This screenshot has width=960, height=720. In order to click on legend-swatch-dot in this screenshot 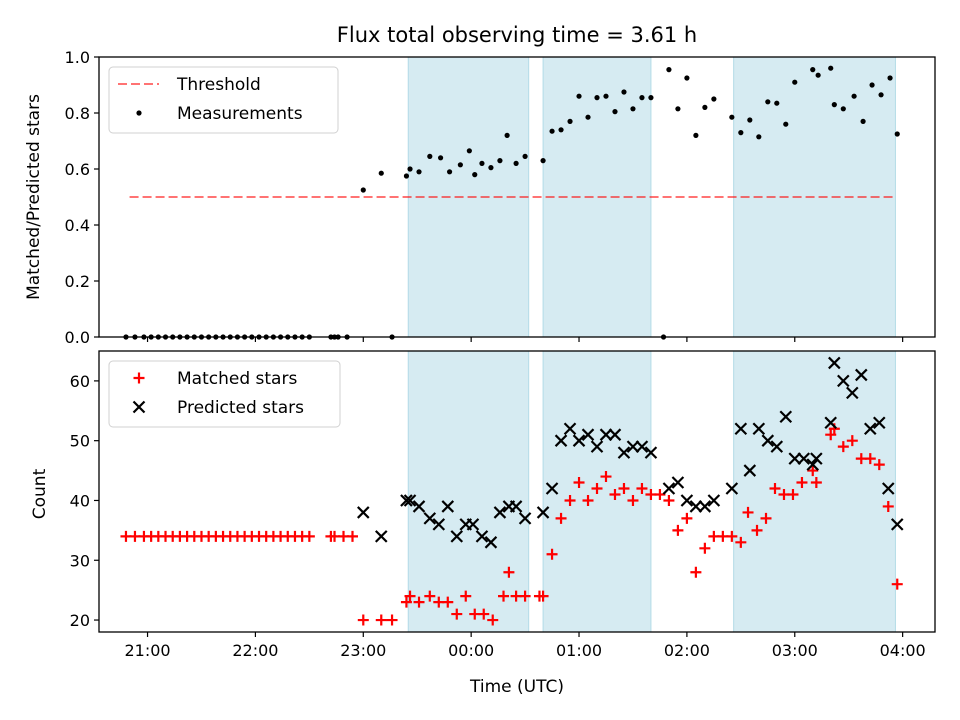, I will do `click(139, 113)`.